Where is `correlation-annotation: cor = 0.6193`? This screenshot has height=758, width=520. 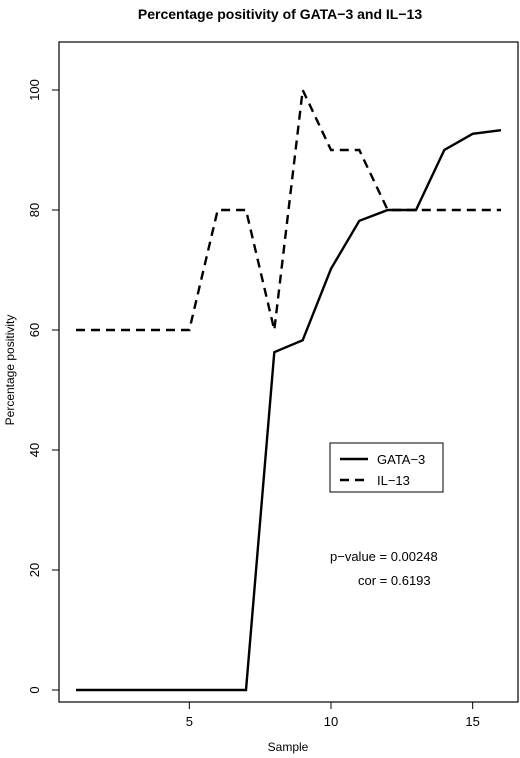 correlation-annotation: cor = 0.6193 is located at coordinates (394, 580).